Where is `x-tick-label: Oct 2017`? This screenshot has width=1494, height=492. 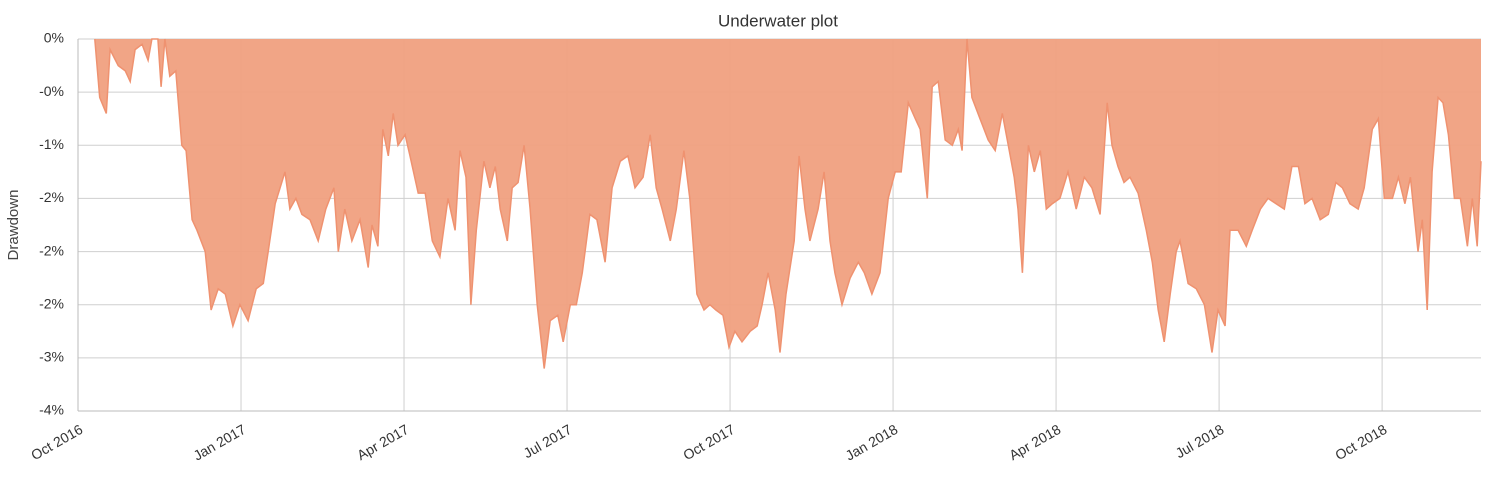
x-tick-label: Oct 2017 is located at coordinates (708, 442).